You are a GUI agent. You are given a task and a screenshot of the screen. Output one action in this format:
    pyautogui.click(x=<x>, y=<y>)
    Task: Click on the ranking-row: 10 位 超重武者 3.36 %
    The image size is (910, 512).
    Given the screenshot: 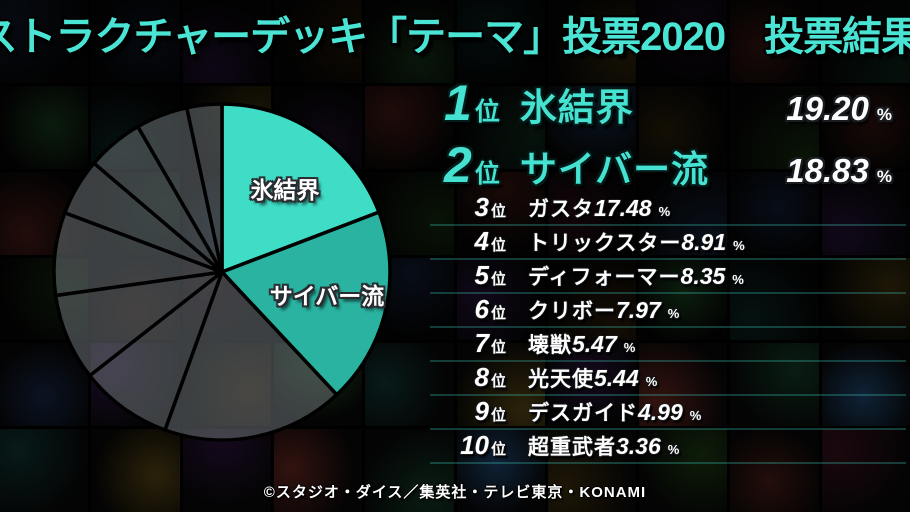 What is the action you would take?
    pyautogui.click(x=668, y=447)
    